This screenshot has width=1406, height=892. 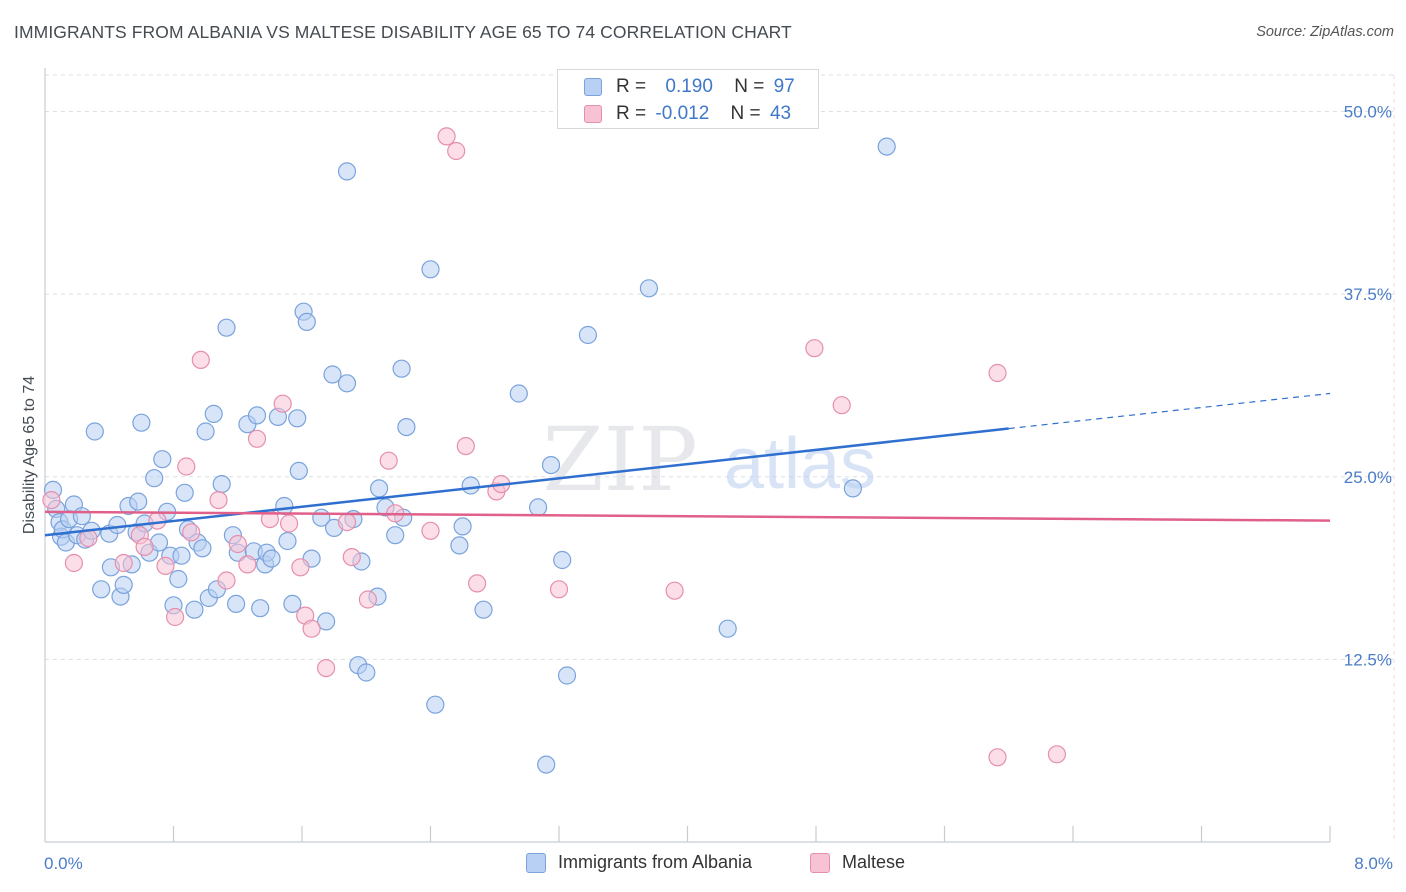 What do you see at coordinates (631, 113) in the screenshot?
I see `legend-r-label: R =` at bounding box center [631, 113].